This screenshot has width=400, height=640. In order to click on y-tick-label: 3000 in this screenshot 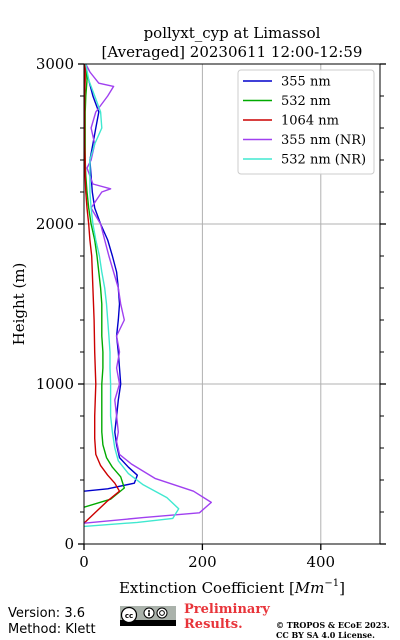, I will do `click(55, 64)`.